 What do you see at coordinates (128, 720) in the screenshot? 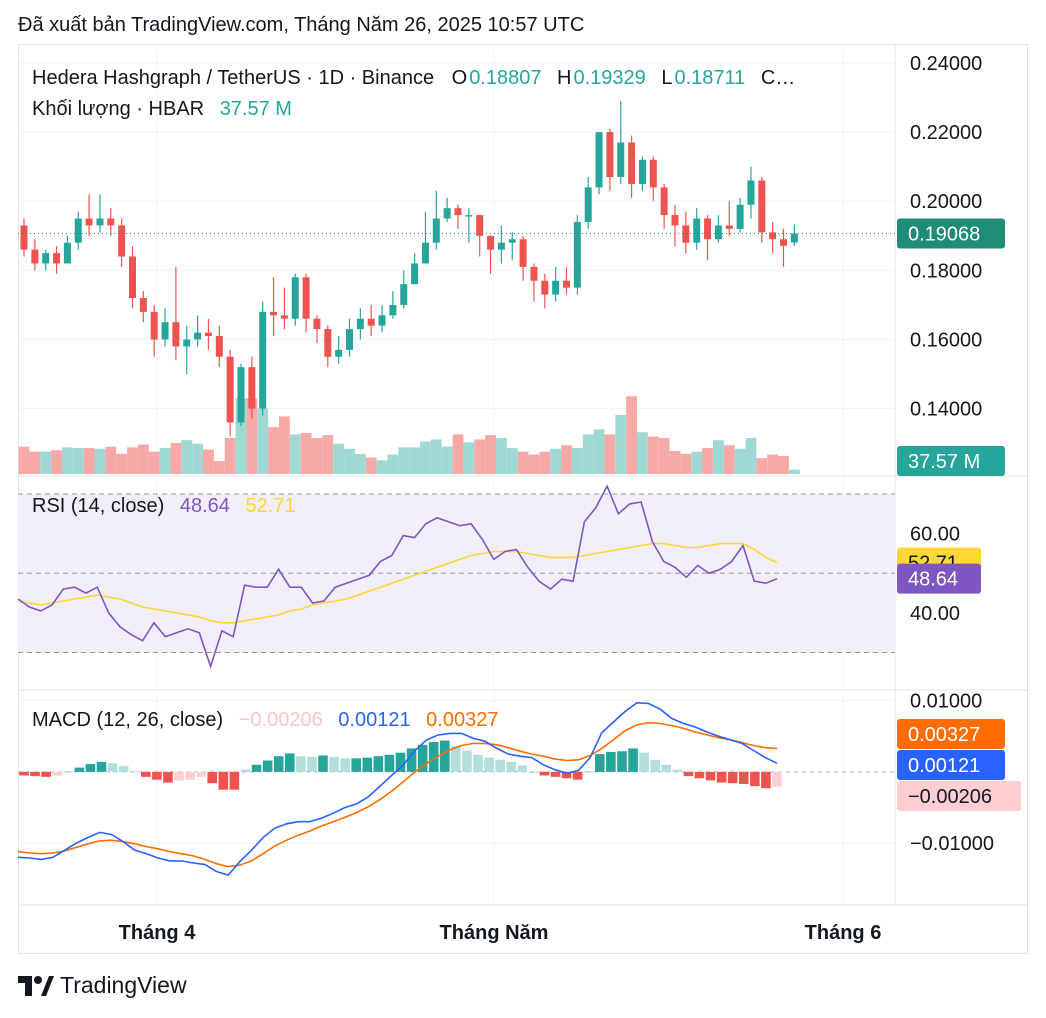
I see `macd-label: MACD (12, 26, close)` at bounding box center [128, 720].